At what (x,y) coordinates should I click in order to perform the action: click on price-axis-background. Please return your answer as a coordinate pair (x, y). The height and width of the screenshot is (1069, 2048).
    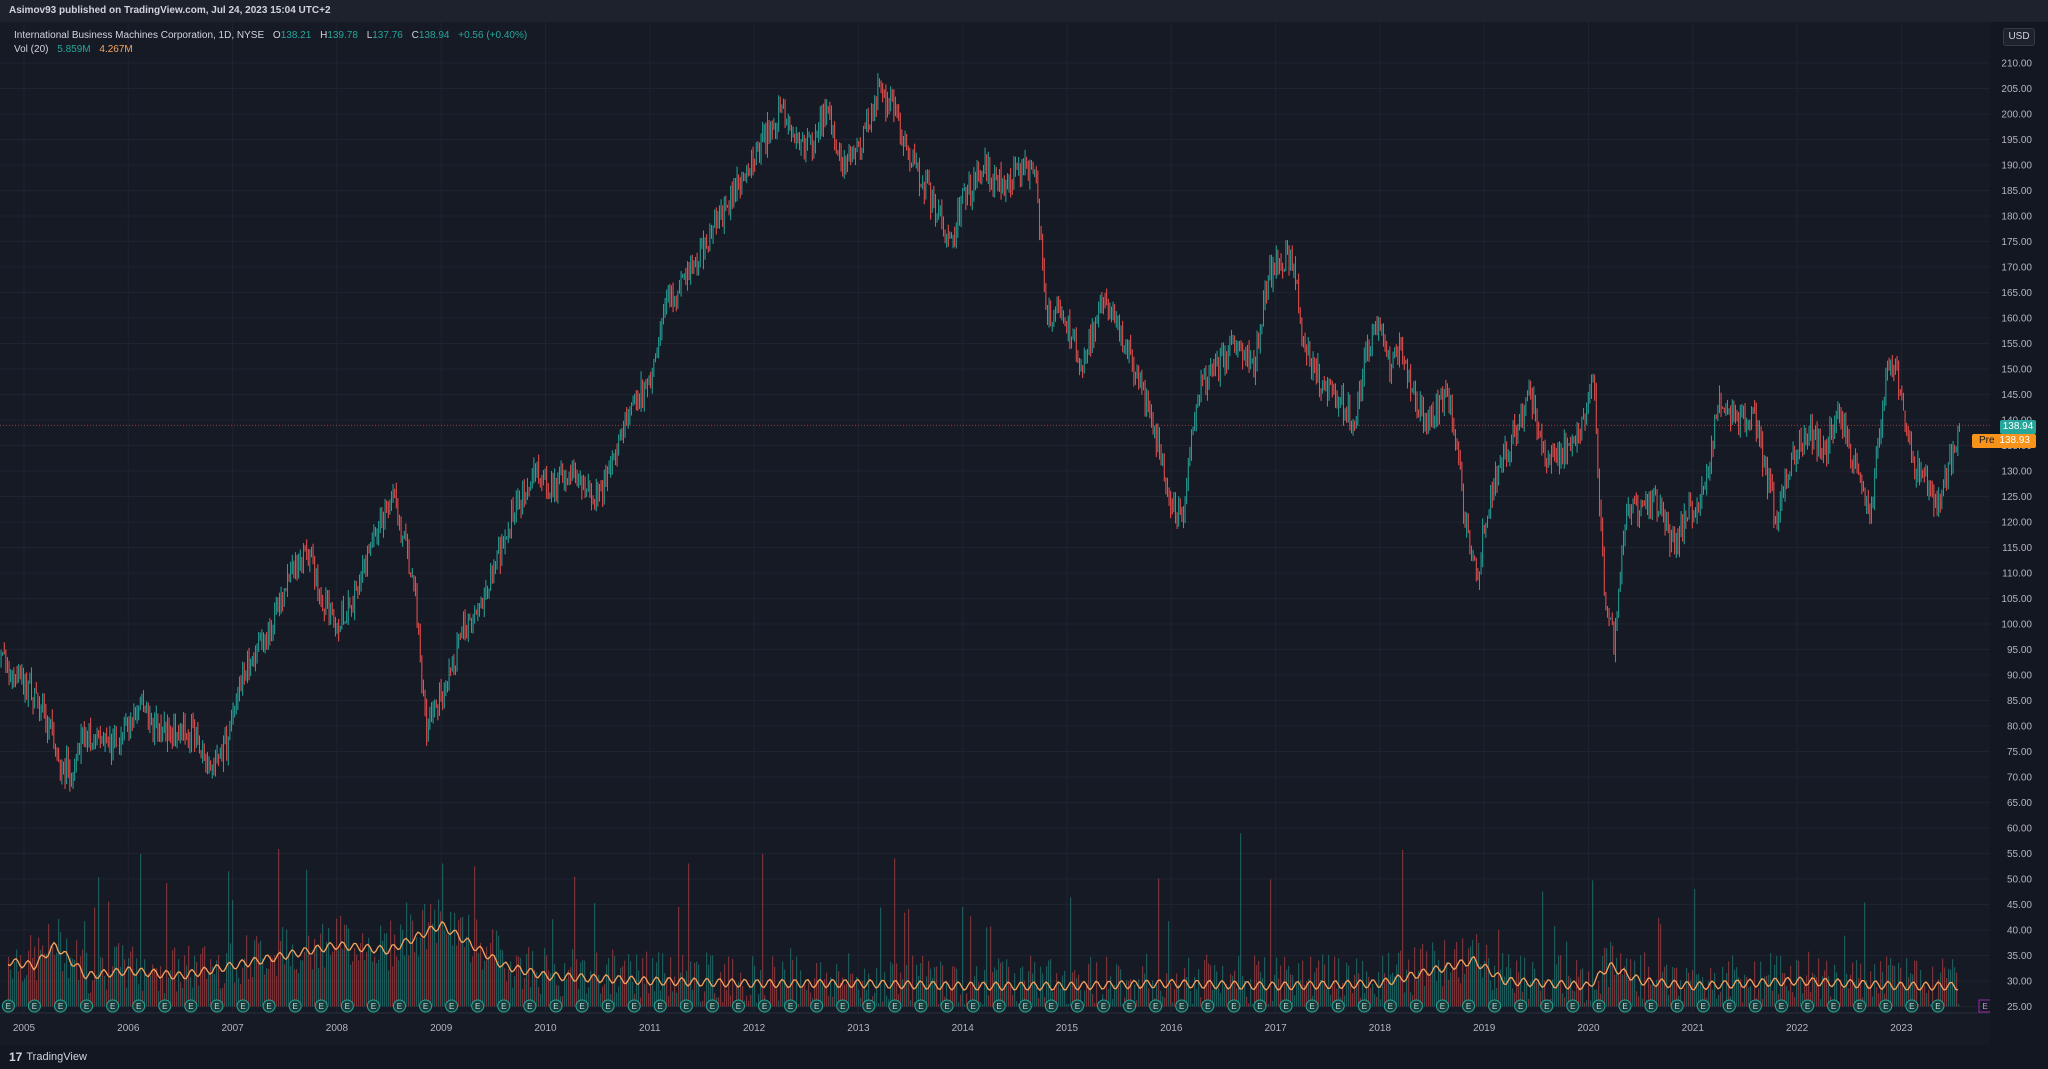
    Looking at the image, I should click on (2019, 533).